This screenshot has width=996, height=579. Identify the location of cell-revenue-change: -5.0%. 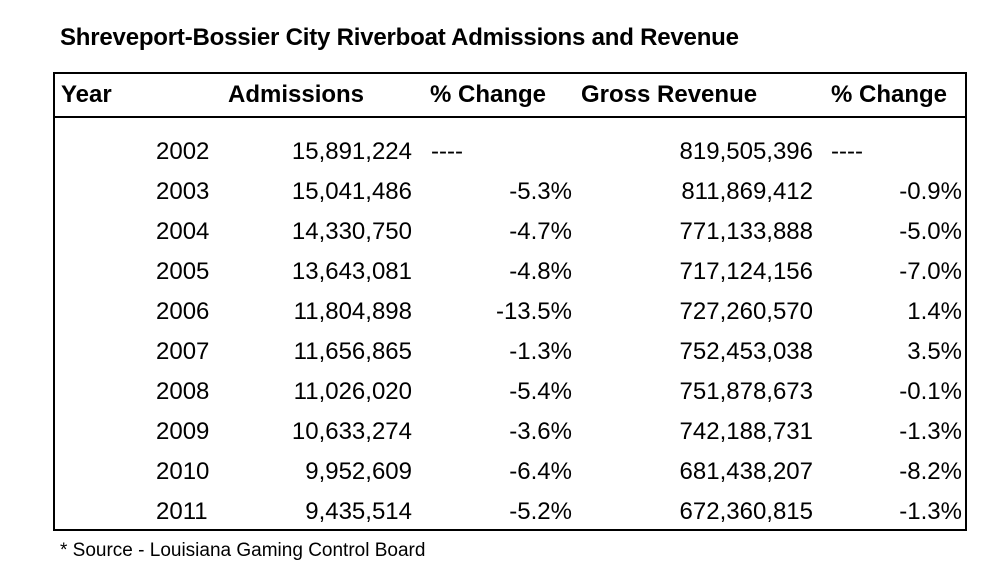
(930, 231).